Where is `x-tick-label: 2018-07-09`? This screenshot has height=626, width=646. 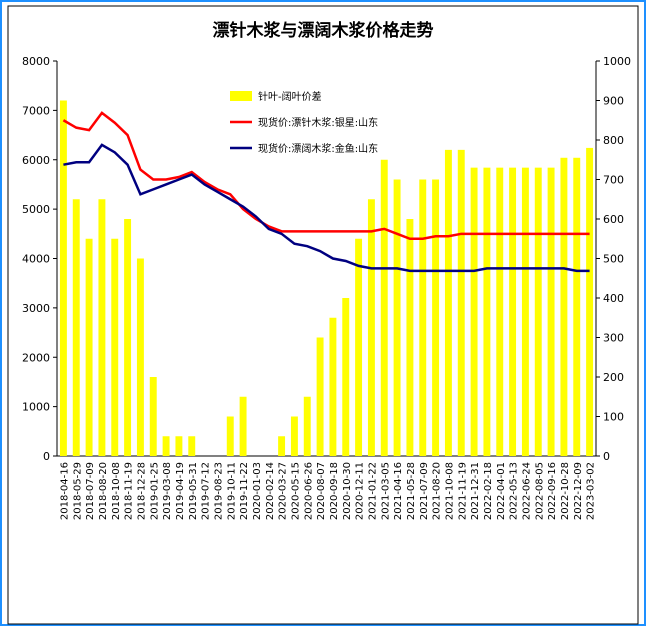 x-tick-label: 2018-07-09 is located at coordinates (90, 491).